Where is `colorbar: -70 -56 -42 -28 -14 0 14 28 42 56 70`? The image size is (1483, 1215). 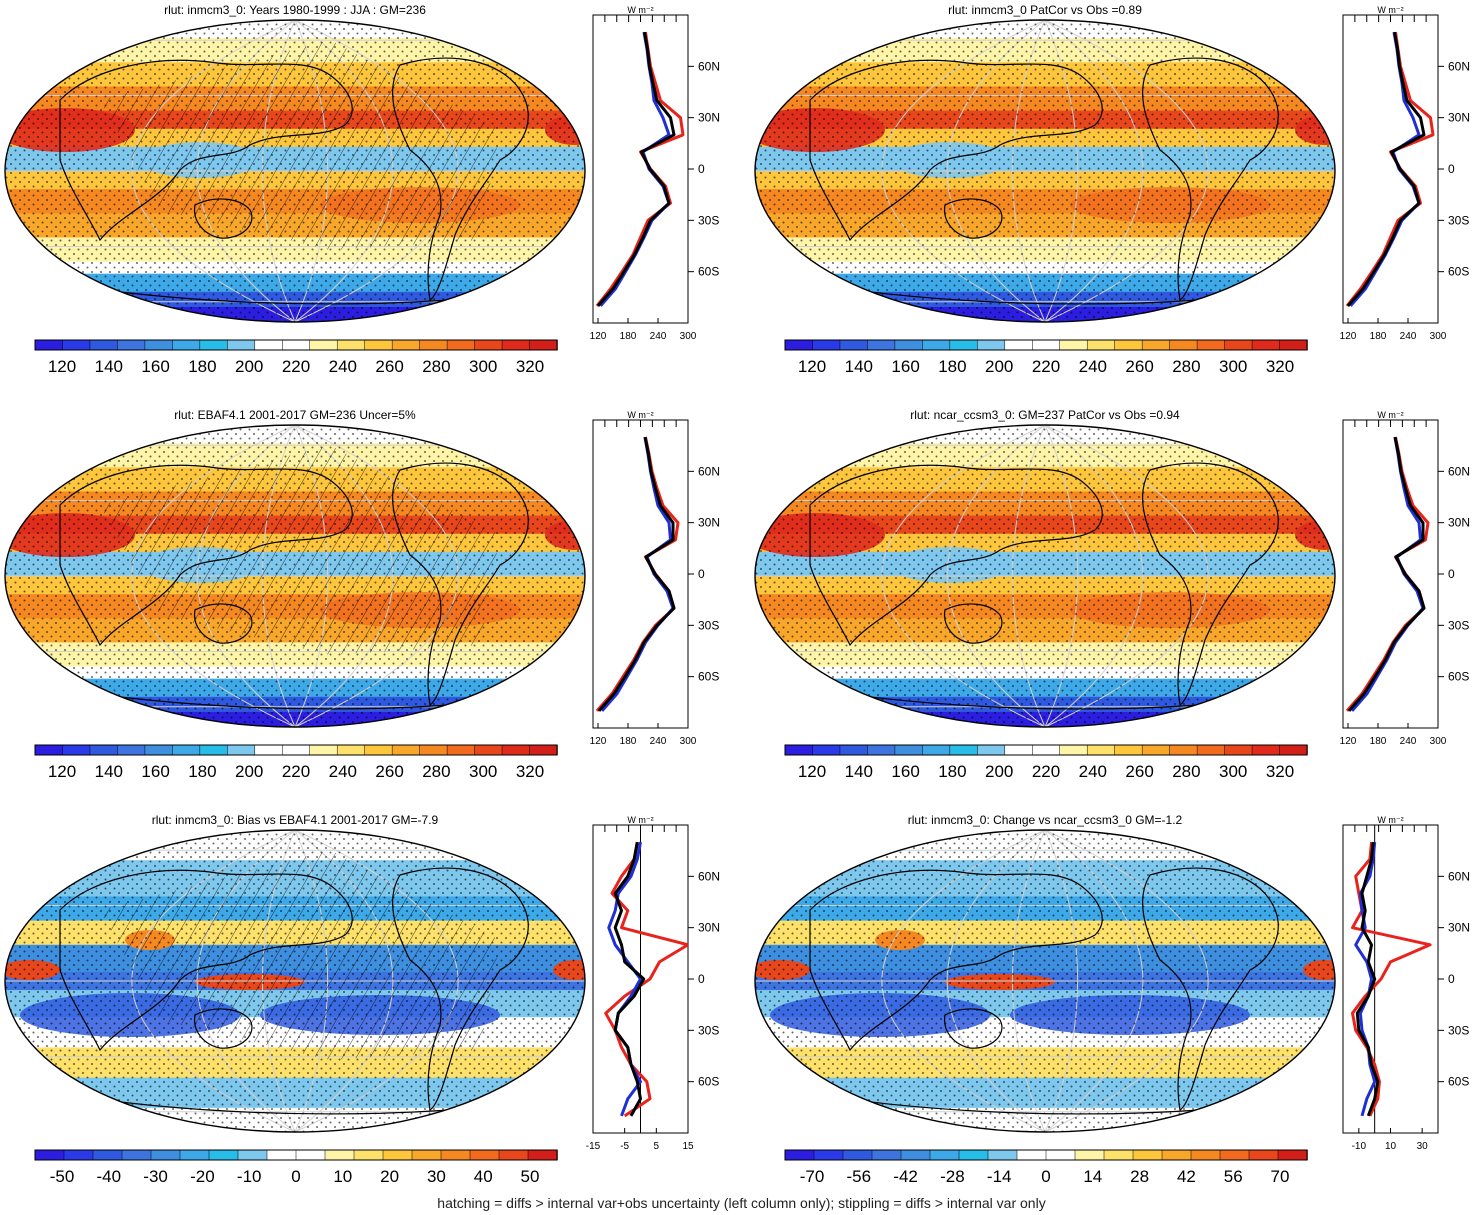
colorbar: -70 -56 -42 -28 -14 0 14 28 42 56 70 is located at coordinates (1046, 1167).